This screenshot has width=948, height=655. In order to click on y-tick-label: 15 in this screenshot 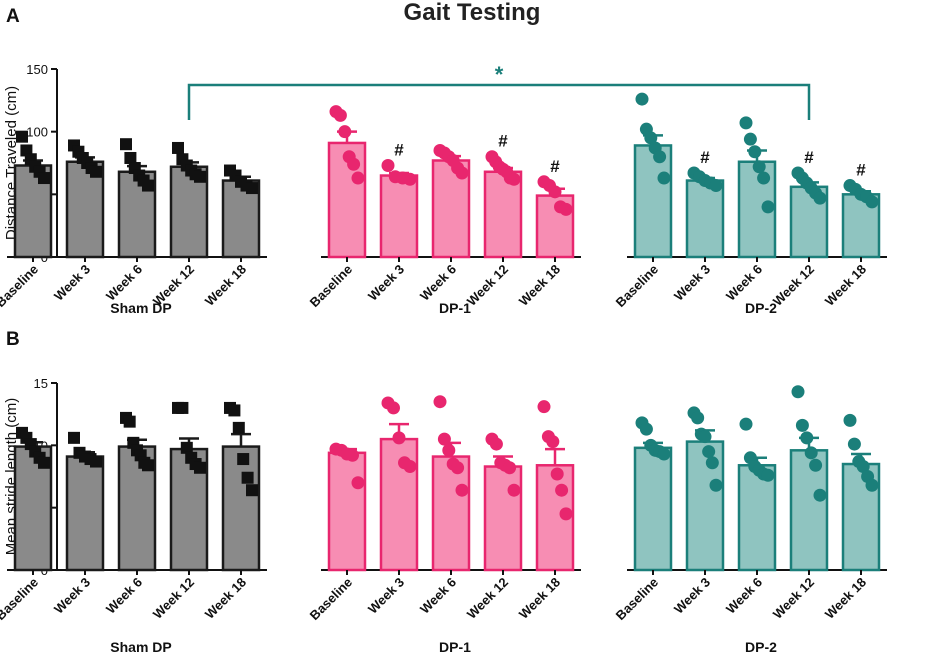, I will do `click(41, 383)`.